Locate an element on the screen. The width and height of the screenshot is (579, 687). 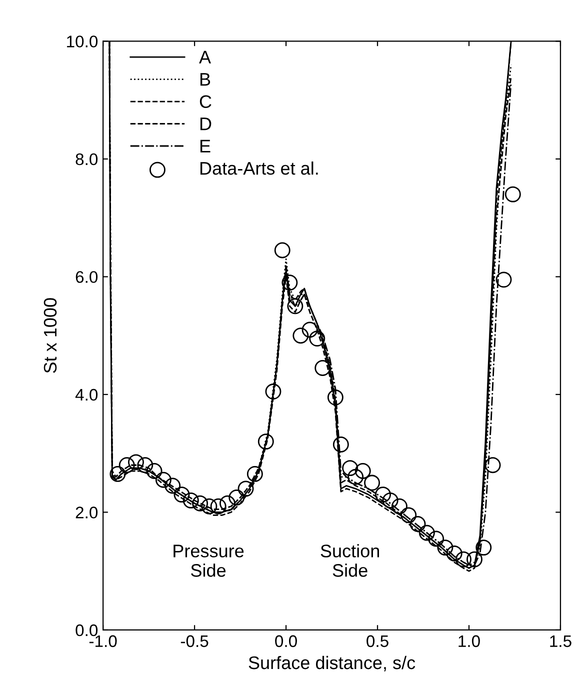
x-tick-label: -1.0 is located at coordinates (103, 641).